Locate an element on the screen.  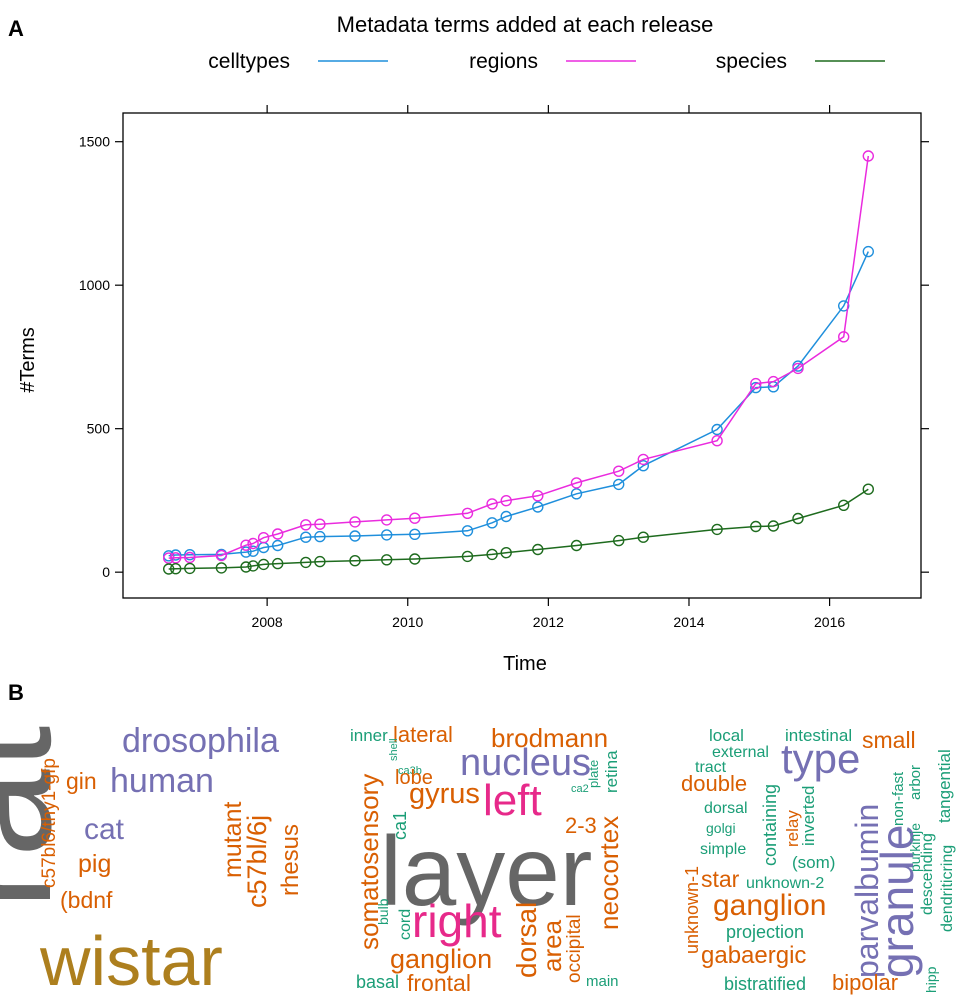
x-tick-label: 2008 is located at coordinates (267, 622).